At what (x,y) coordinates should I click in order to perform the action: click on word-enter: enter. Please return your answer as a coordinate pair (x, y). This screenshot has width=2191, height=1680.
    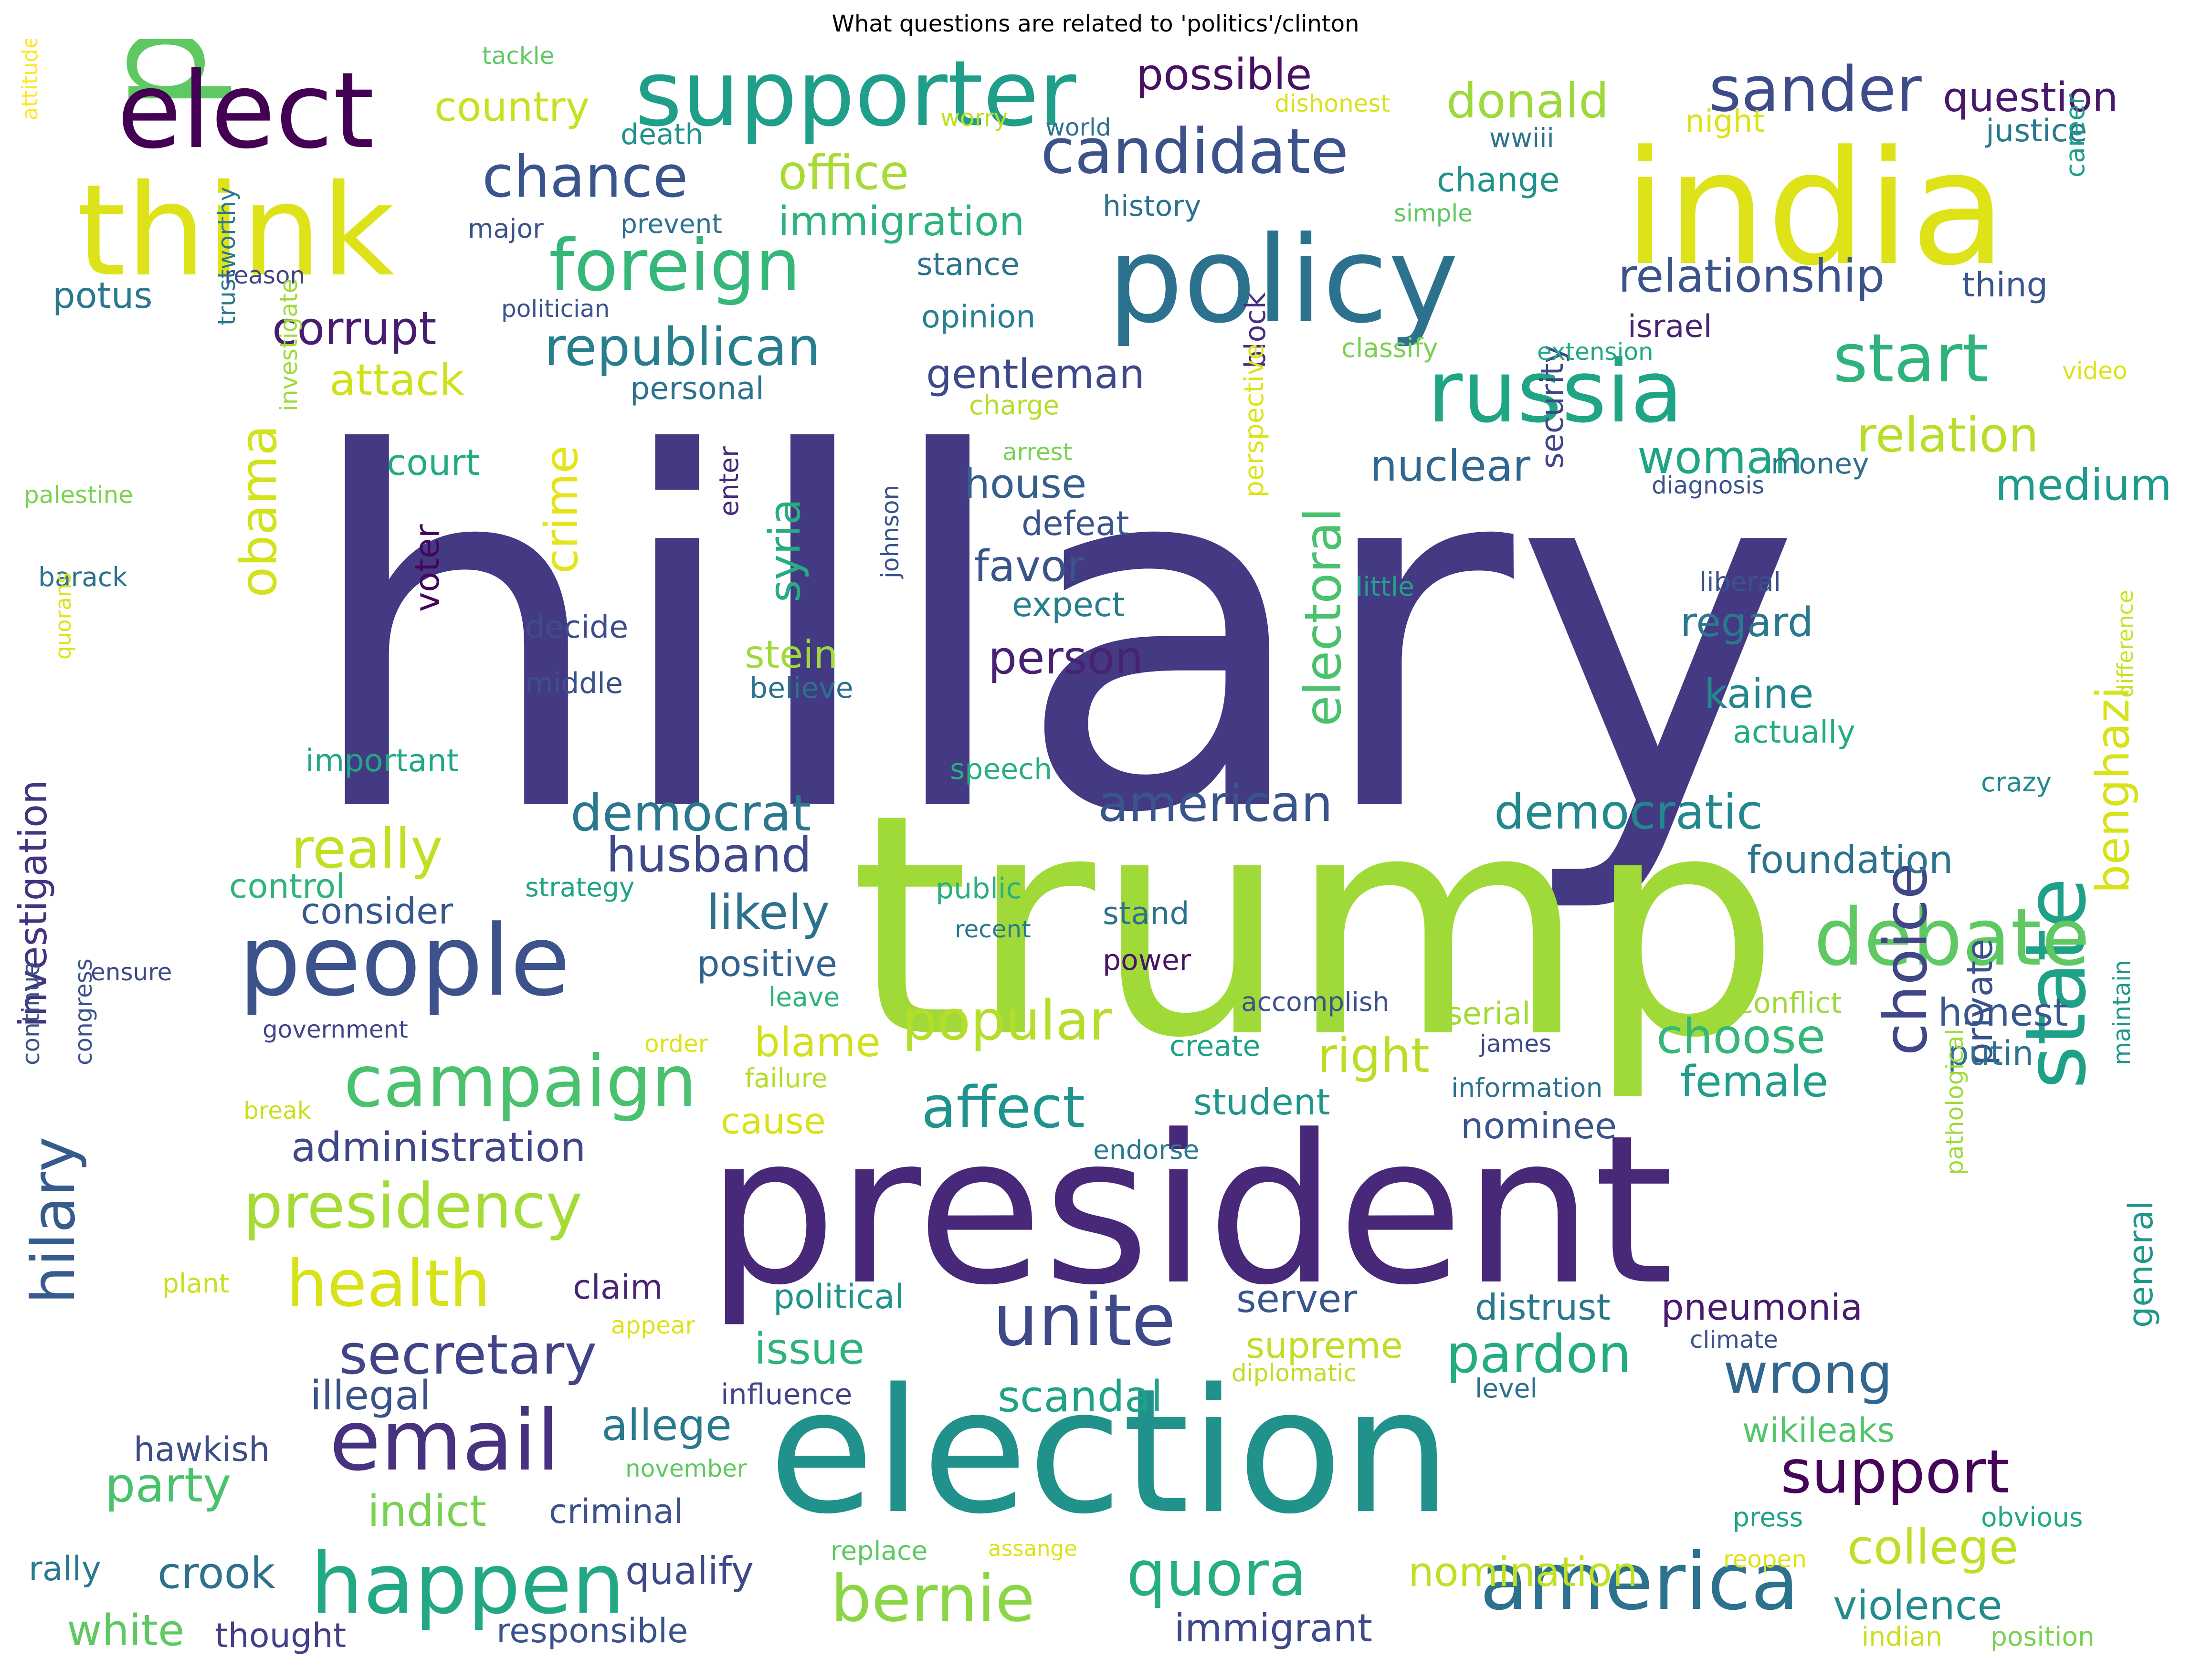
    Looking at the image, I should click on (729, 481).